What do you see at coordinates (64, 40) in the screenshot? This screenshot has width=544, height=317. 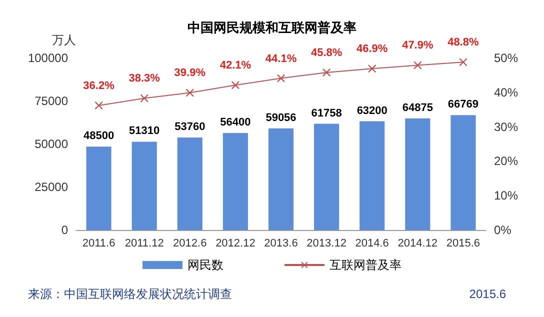 I see `y-axis-title: 万人` at bounding box center [64, 40].